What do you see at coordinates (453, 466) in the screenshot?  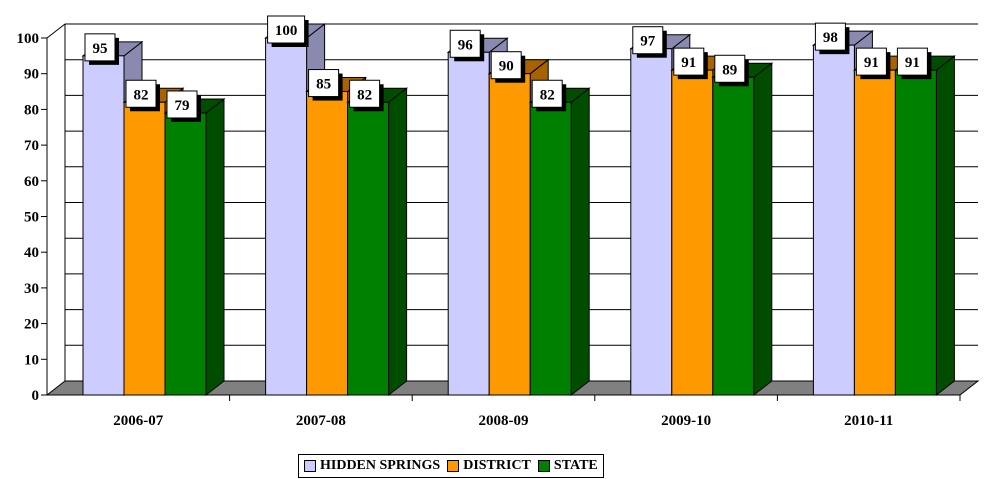 I see `legend-swatch-district` at bounding box center [453, 466].